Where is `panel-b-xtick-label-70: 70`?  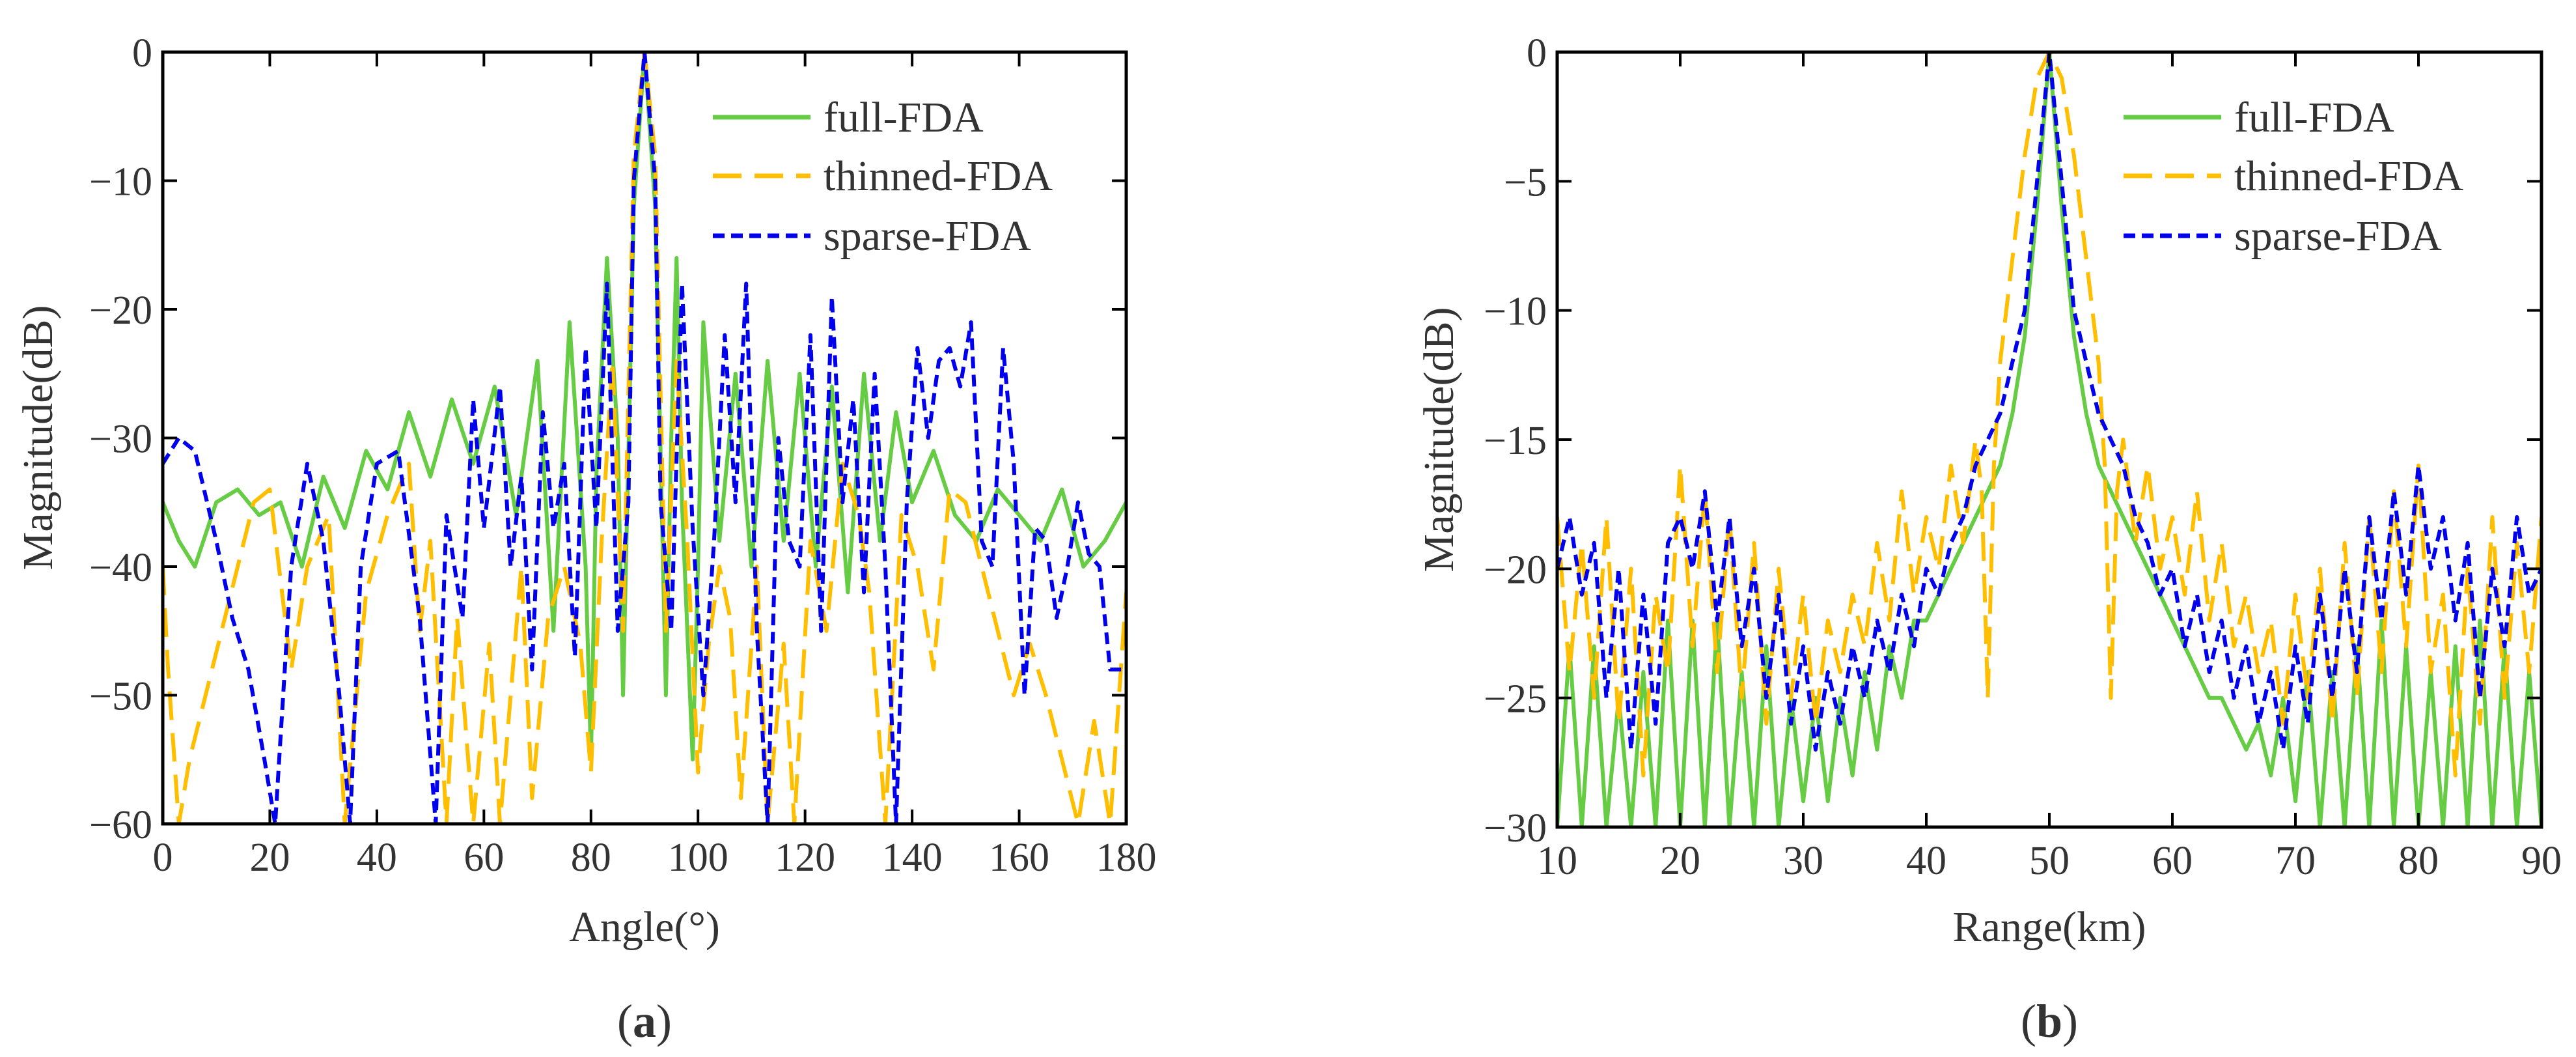
panel-b-xtick-label-70: 70 is located at coordinates (2295, 861).